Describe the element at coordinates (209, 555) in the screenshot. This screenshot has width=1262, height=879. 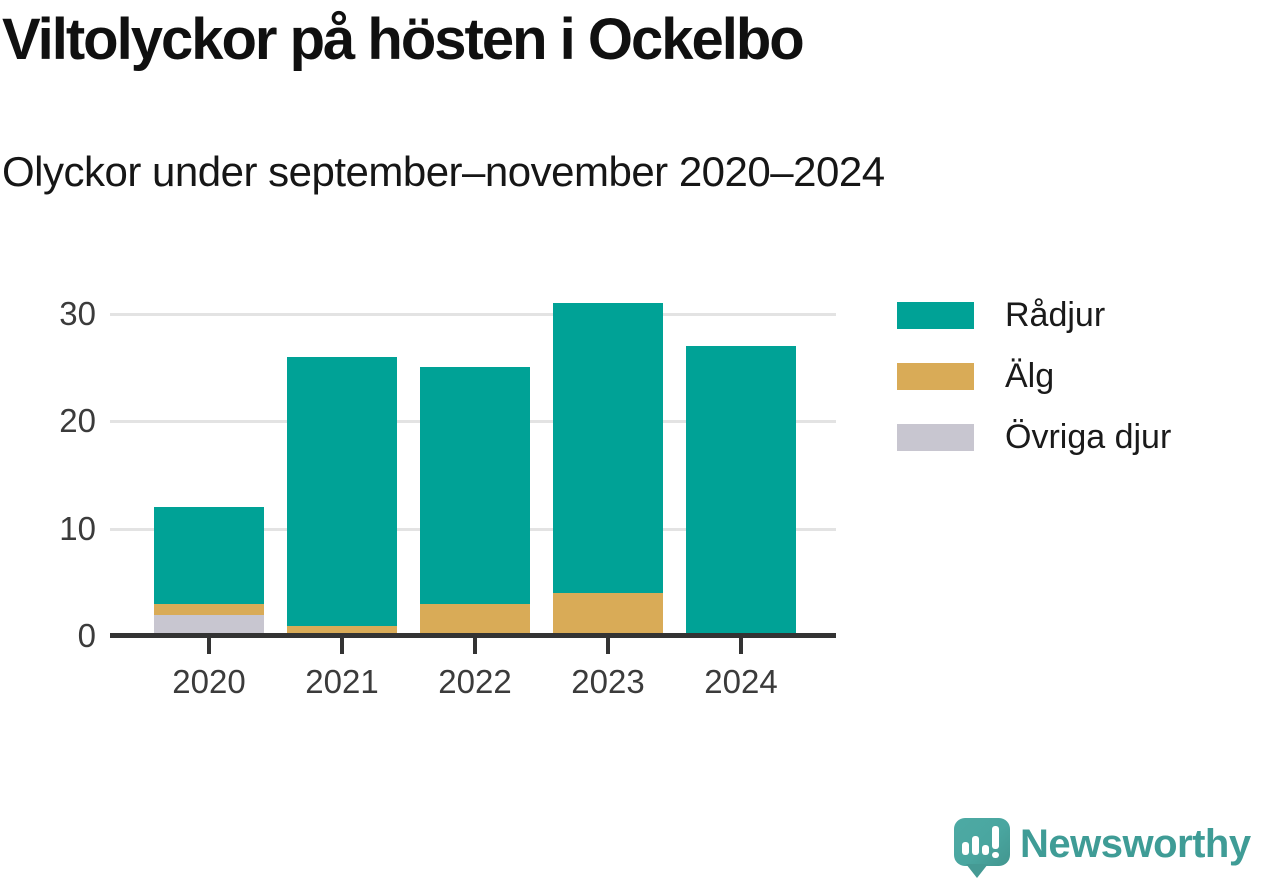
I see `bar-segment-2020-Rådjur` at that location.